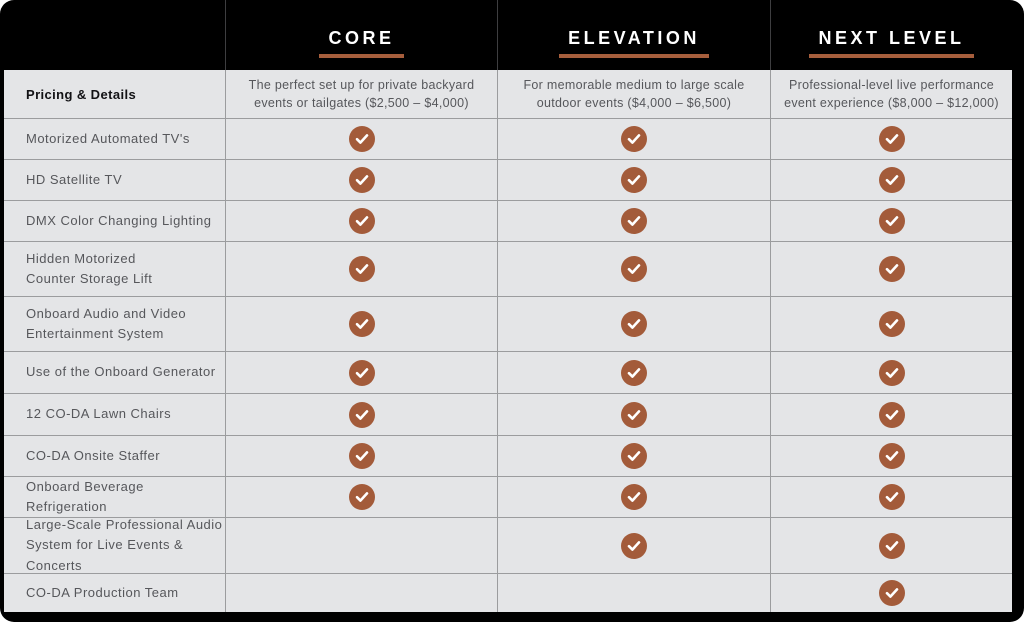 The width and height of the screenshot is (1024, 622). I want to click on tier-header-next-level: NEXT LEVEL, so click(891, 35).